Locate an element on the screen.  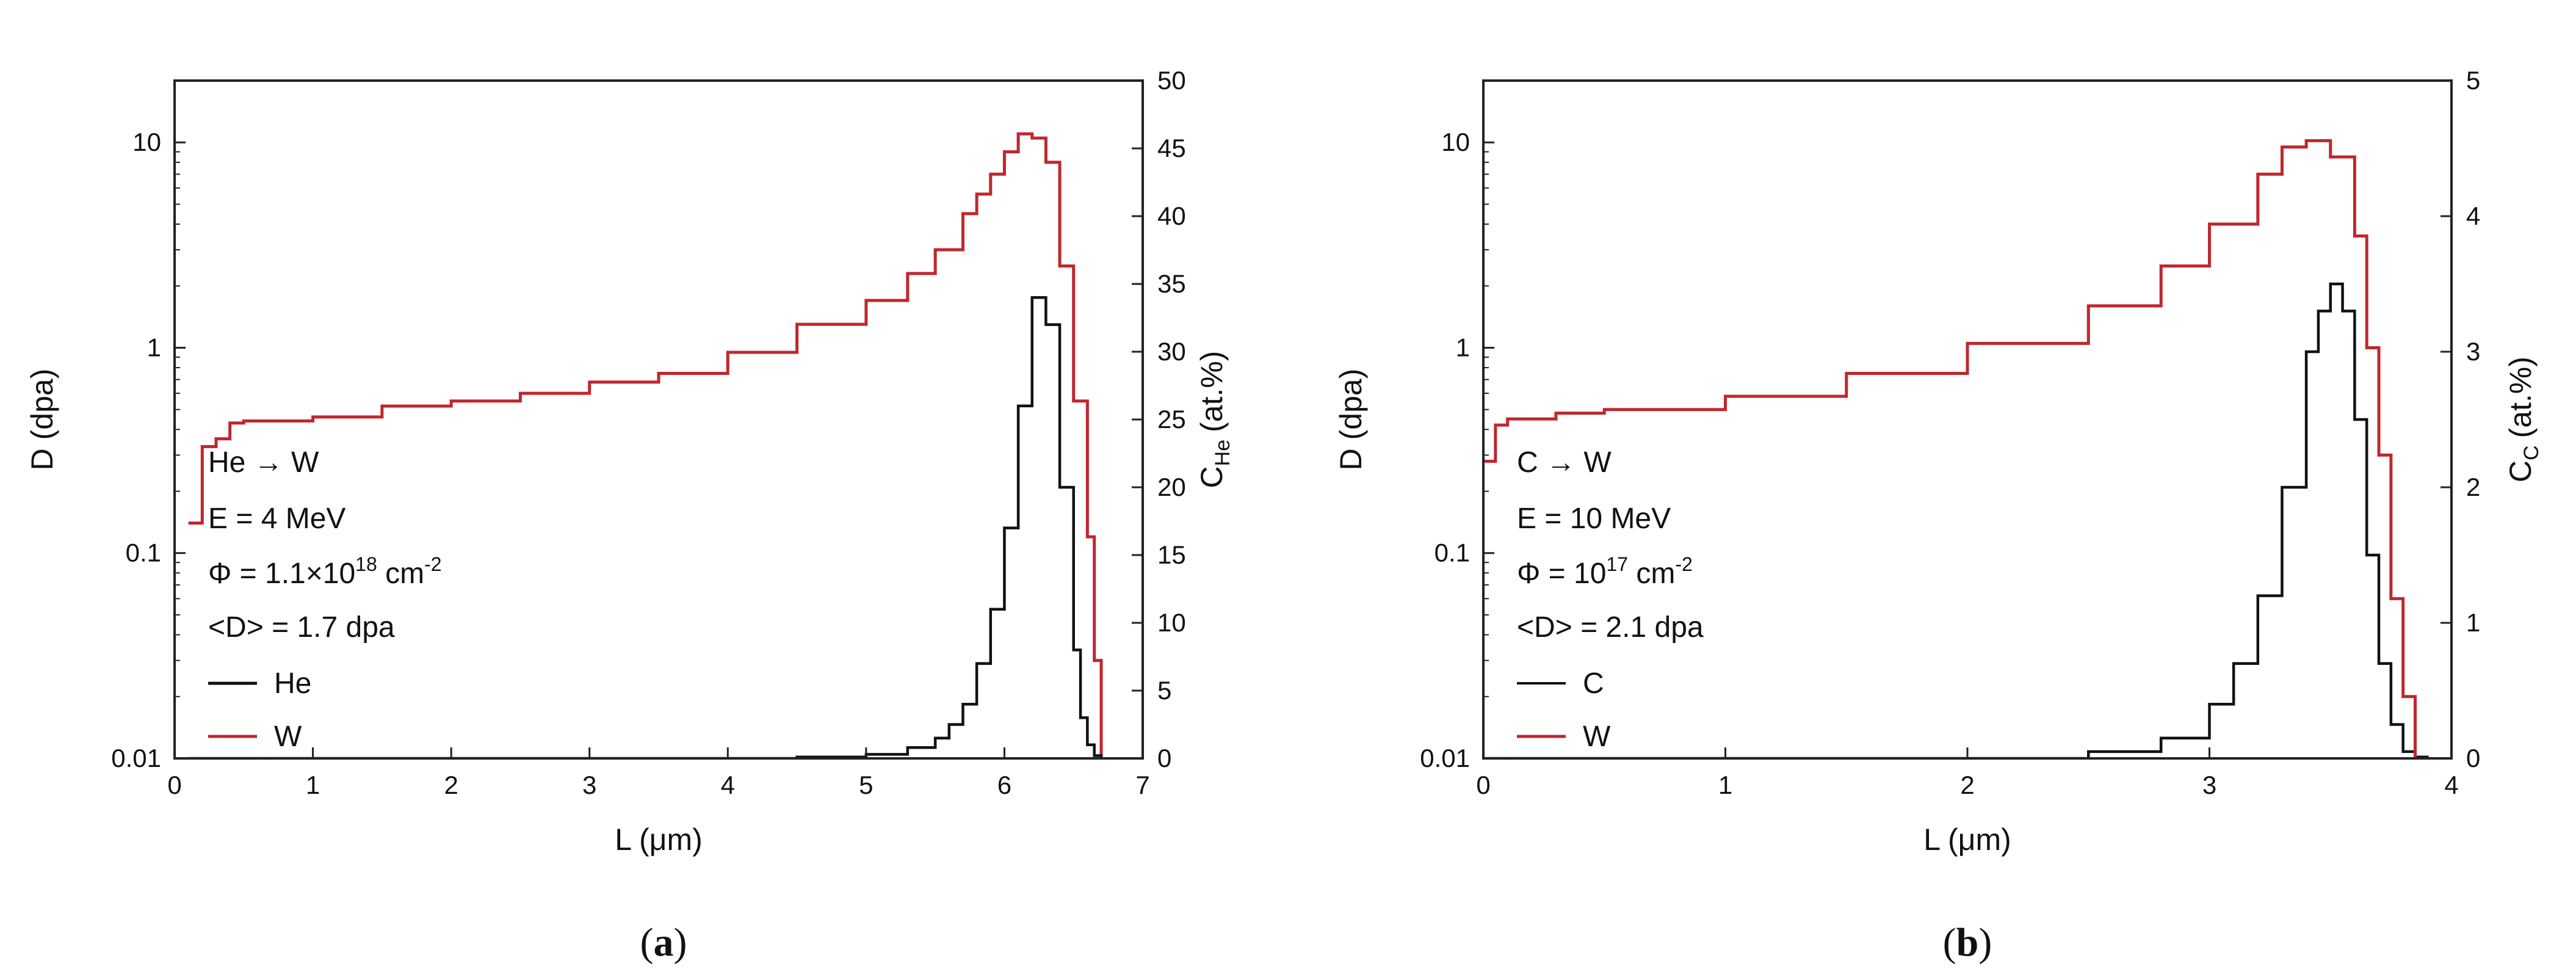
y2-axis-label-subscript: He is located at coordinates (1222, 453).